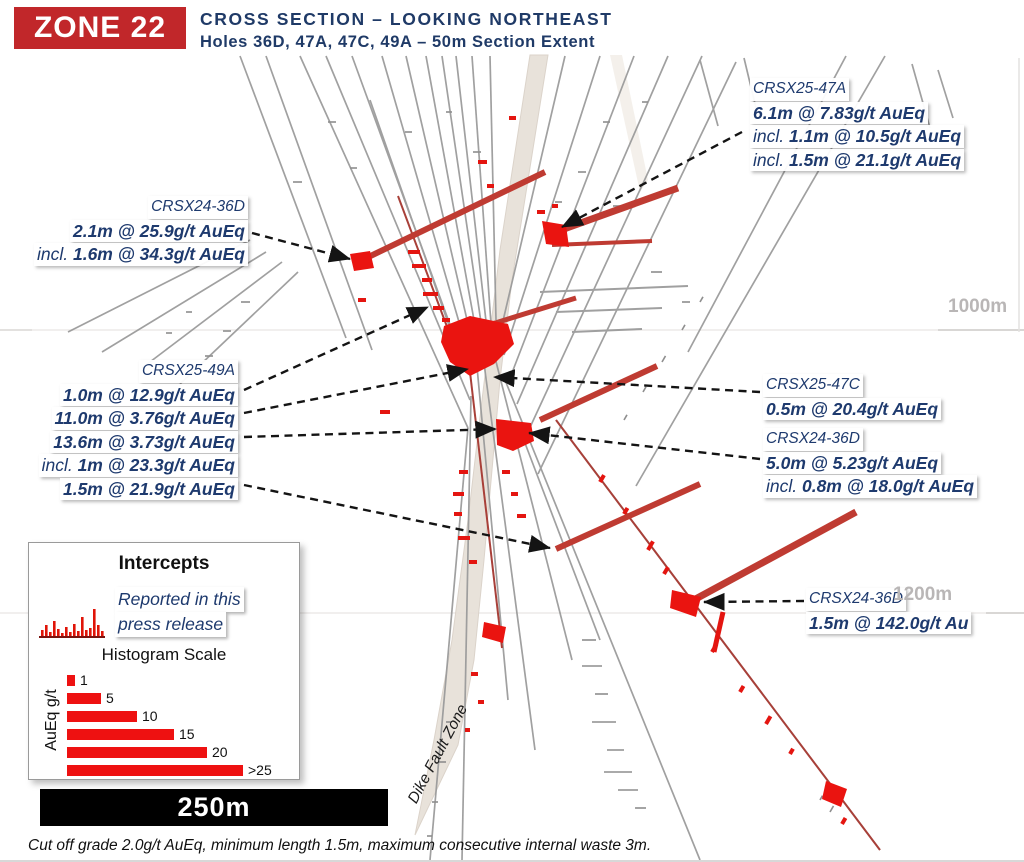  What do you see at coordinates (406, 19) in the screenshot?
I see `title-line1: CROSS SECTION – LOOKING NORTHEAST` at bounding box center [406, 19].